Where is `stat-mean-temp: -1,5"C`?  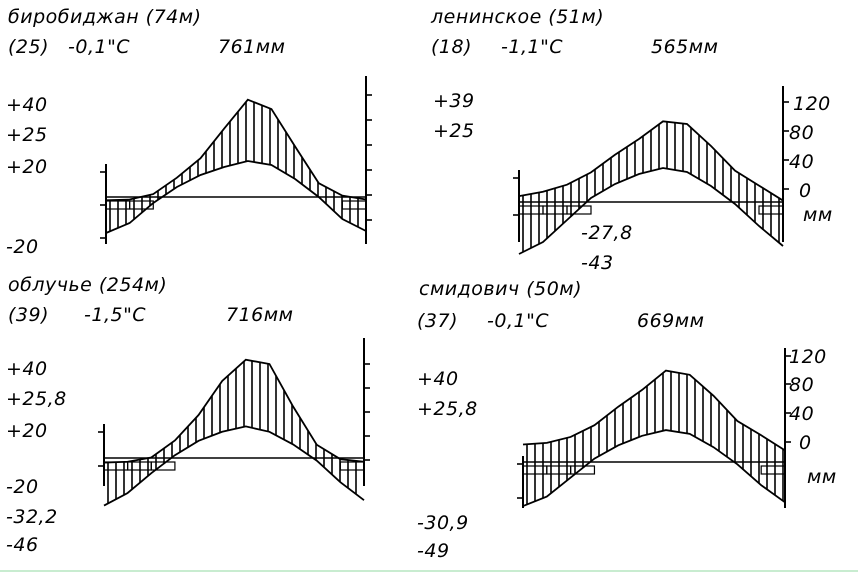 stat-mean-temp: -1,5"C is located at coordinates (115, 315).